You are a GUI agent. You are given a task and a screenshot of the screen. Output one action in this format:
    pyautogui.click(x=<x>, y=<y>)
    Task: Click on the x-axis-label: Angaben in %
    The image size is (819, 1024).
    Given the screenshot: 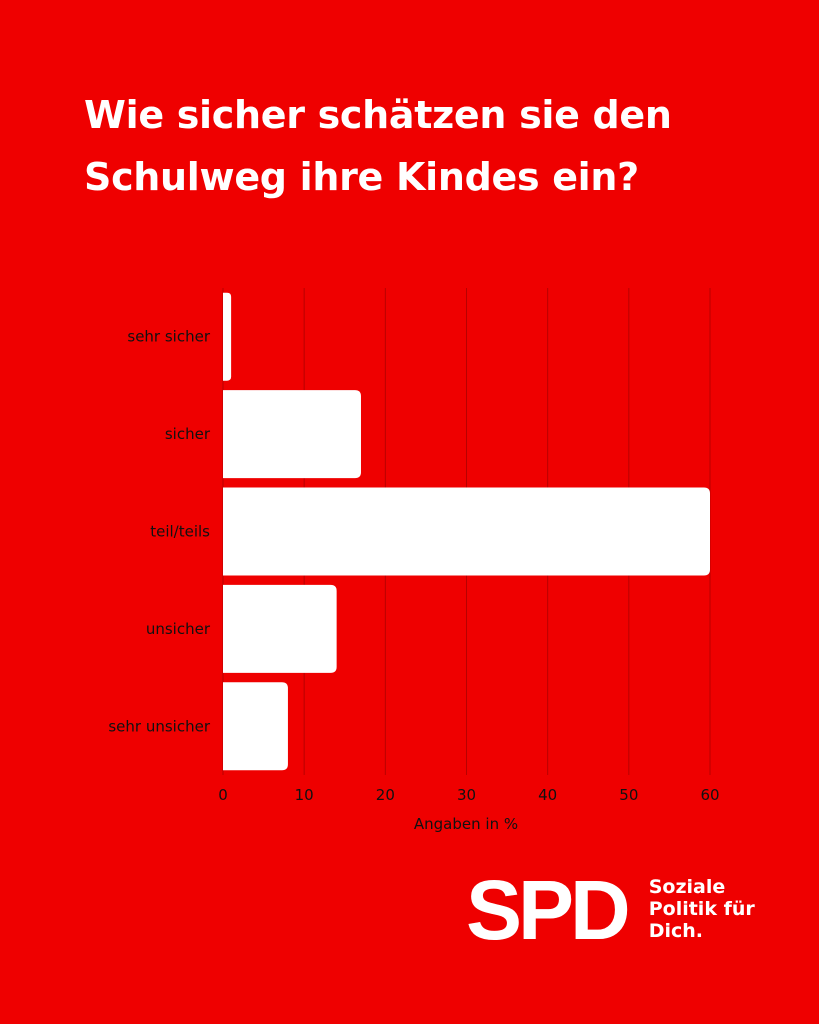 What is the action you would take?
    pyautogui.click(x=466, y=824)
    